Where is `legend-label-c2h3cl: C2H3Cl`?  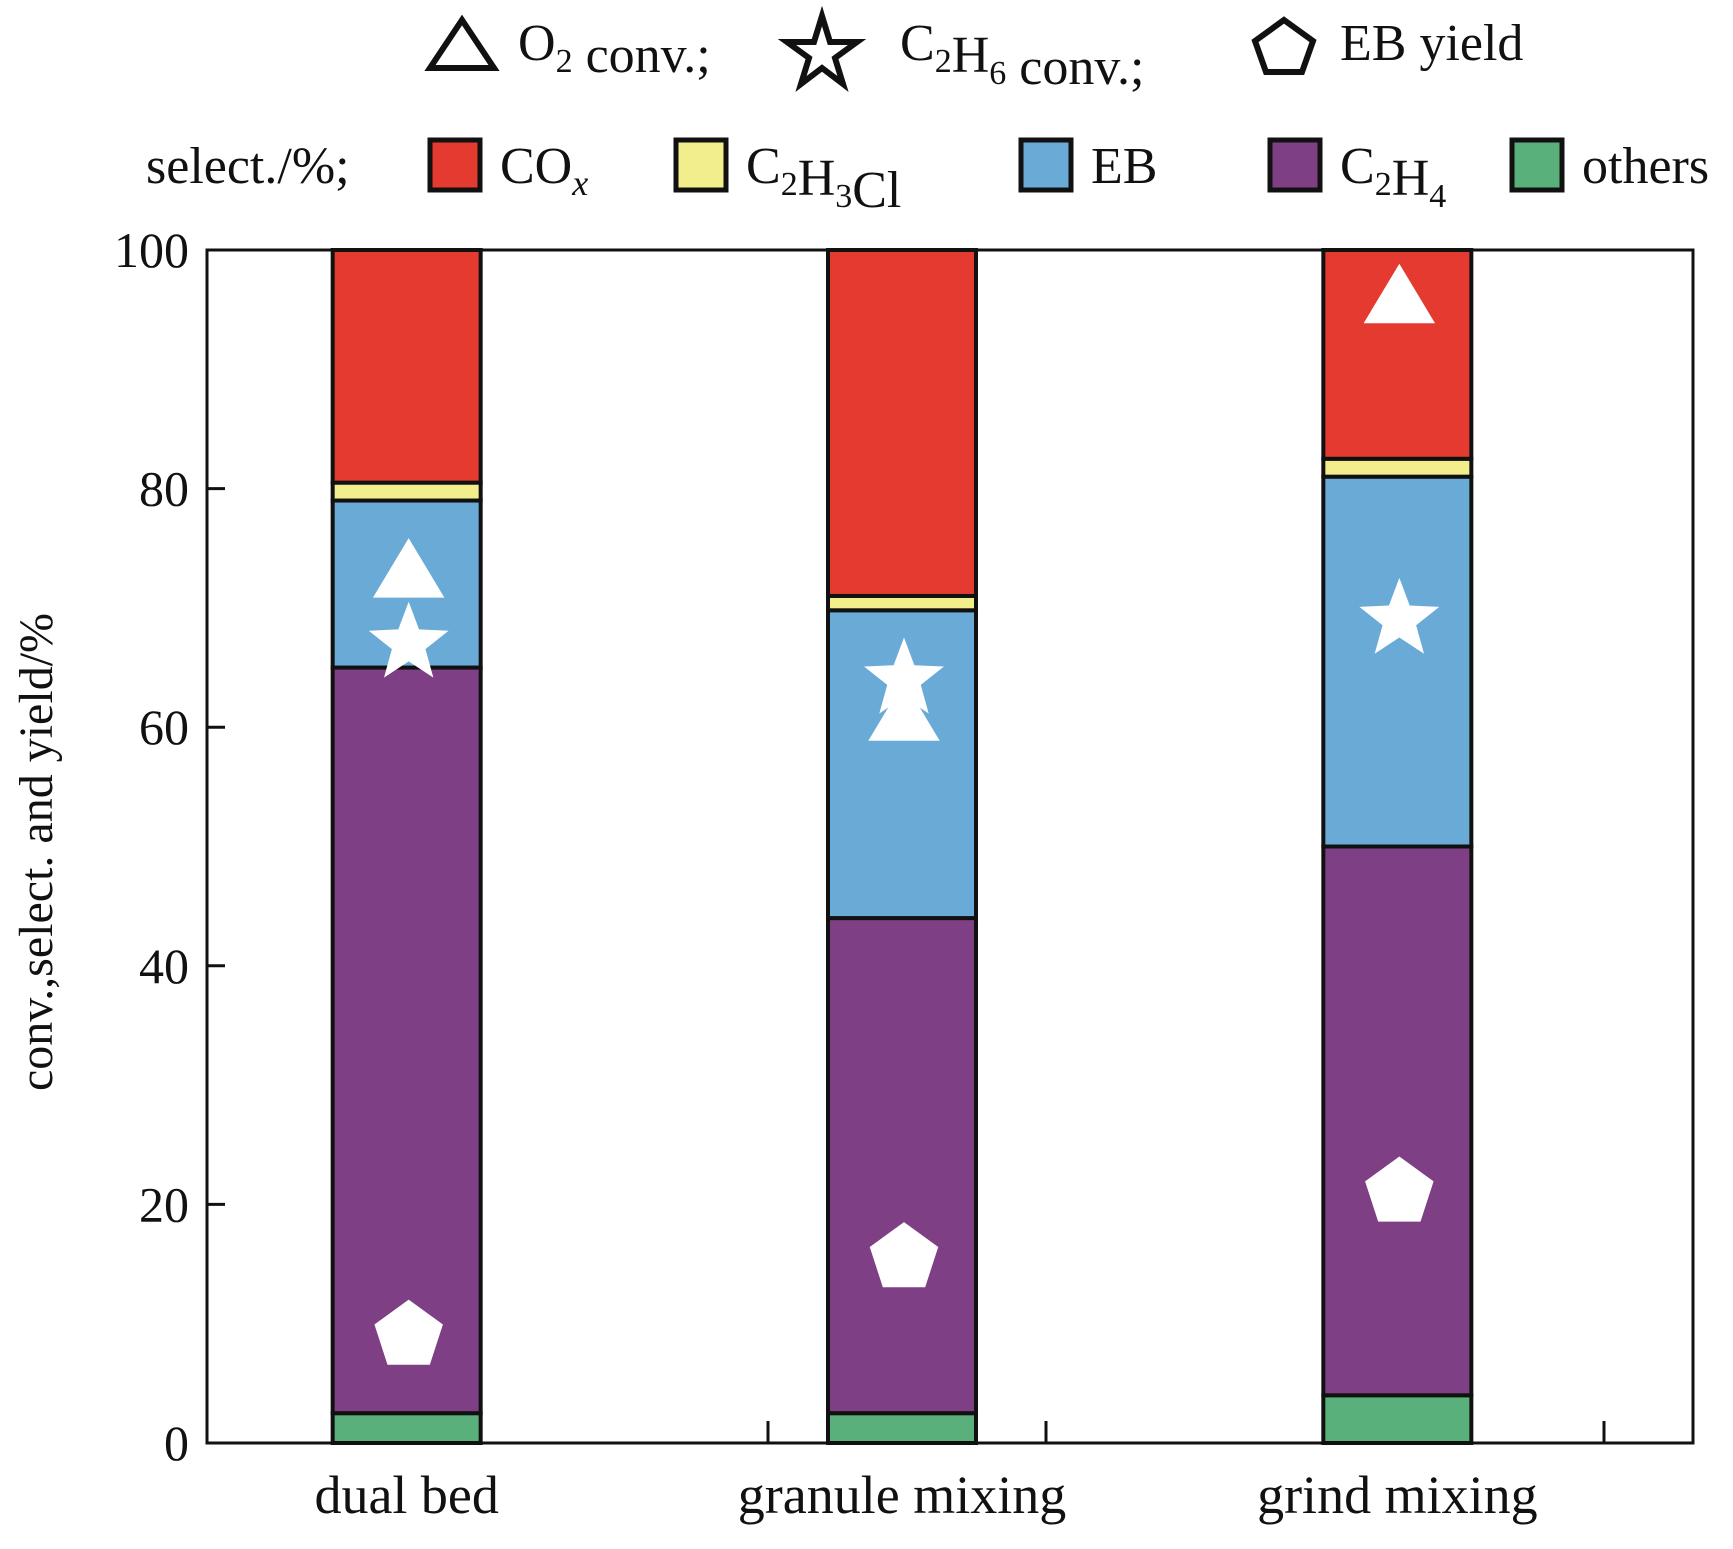
legend-label-c2h3cl: C2H3Cl is located at coordinates (823, 178).